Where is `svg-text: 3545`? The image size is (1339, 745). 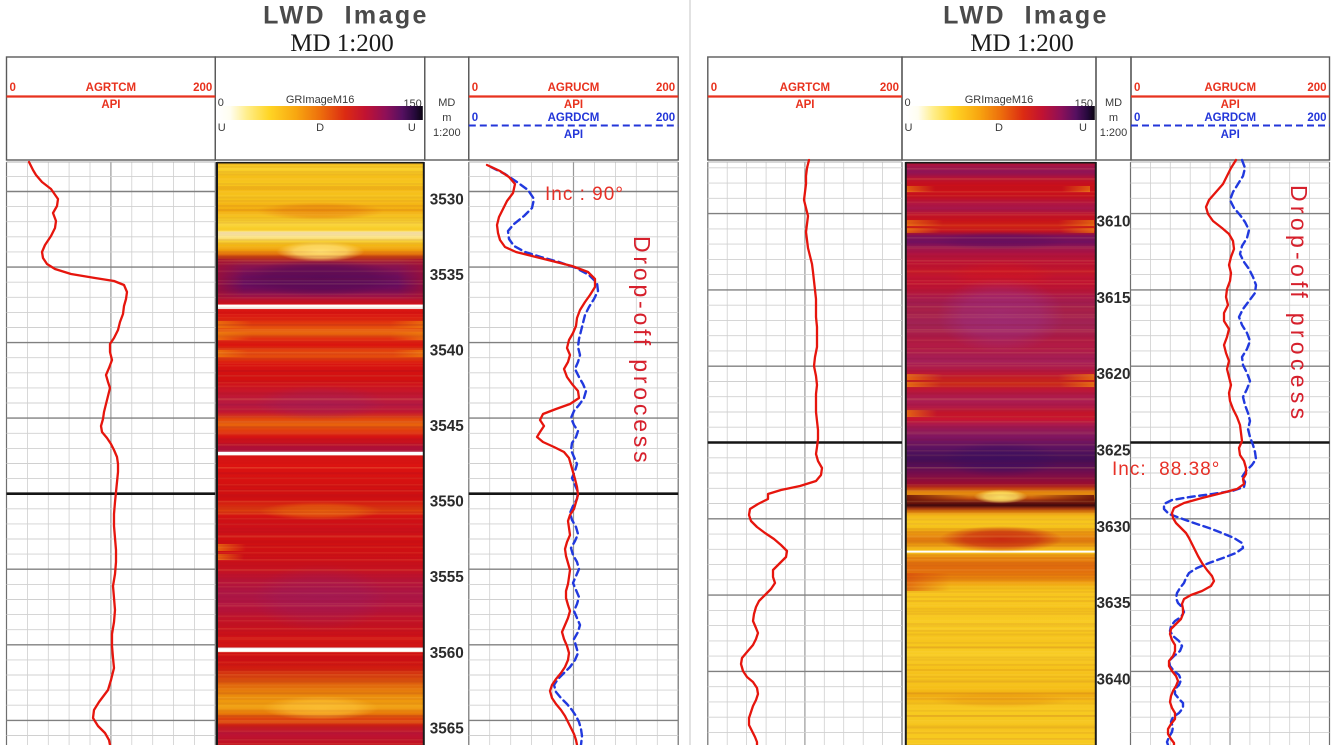 svg-text: 3545 is located at coordinates (447, 426).